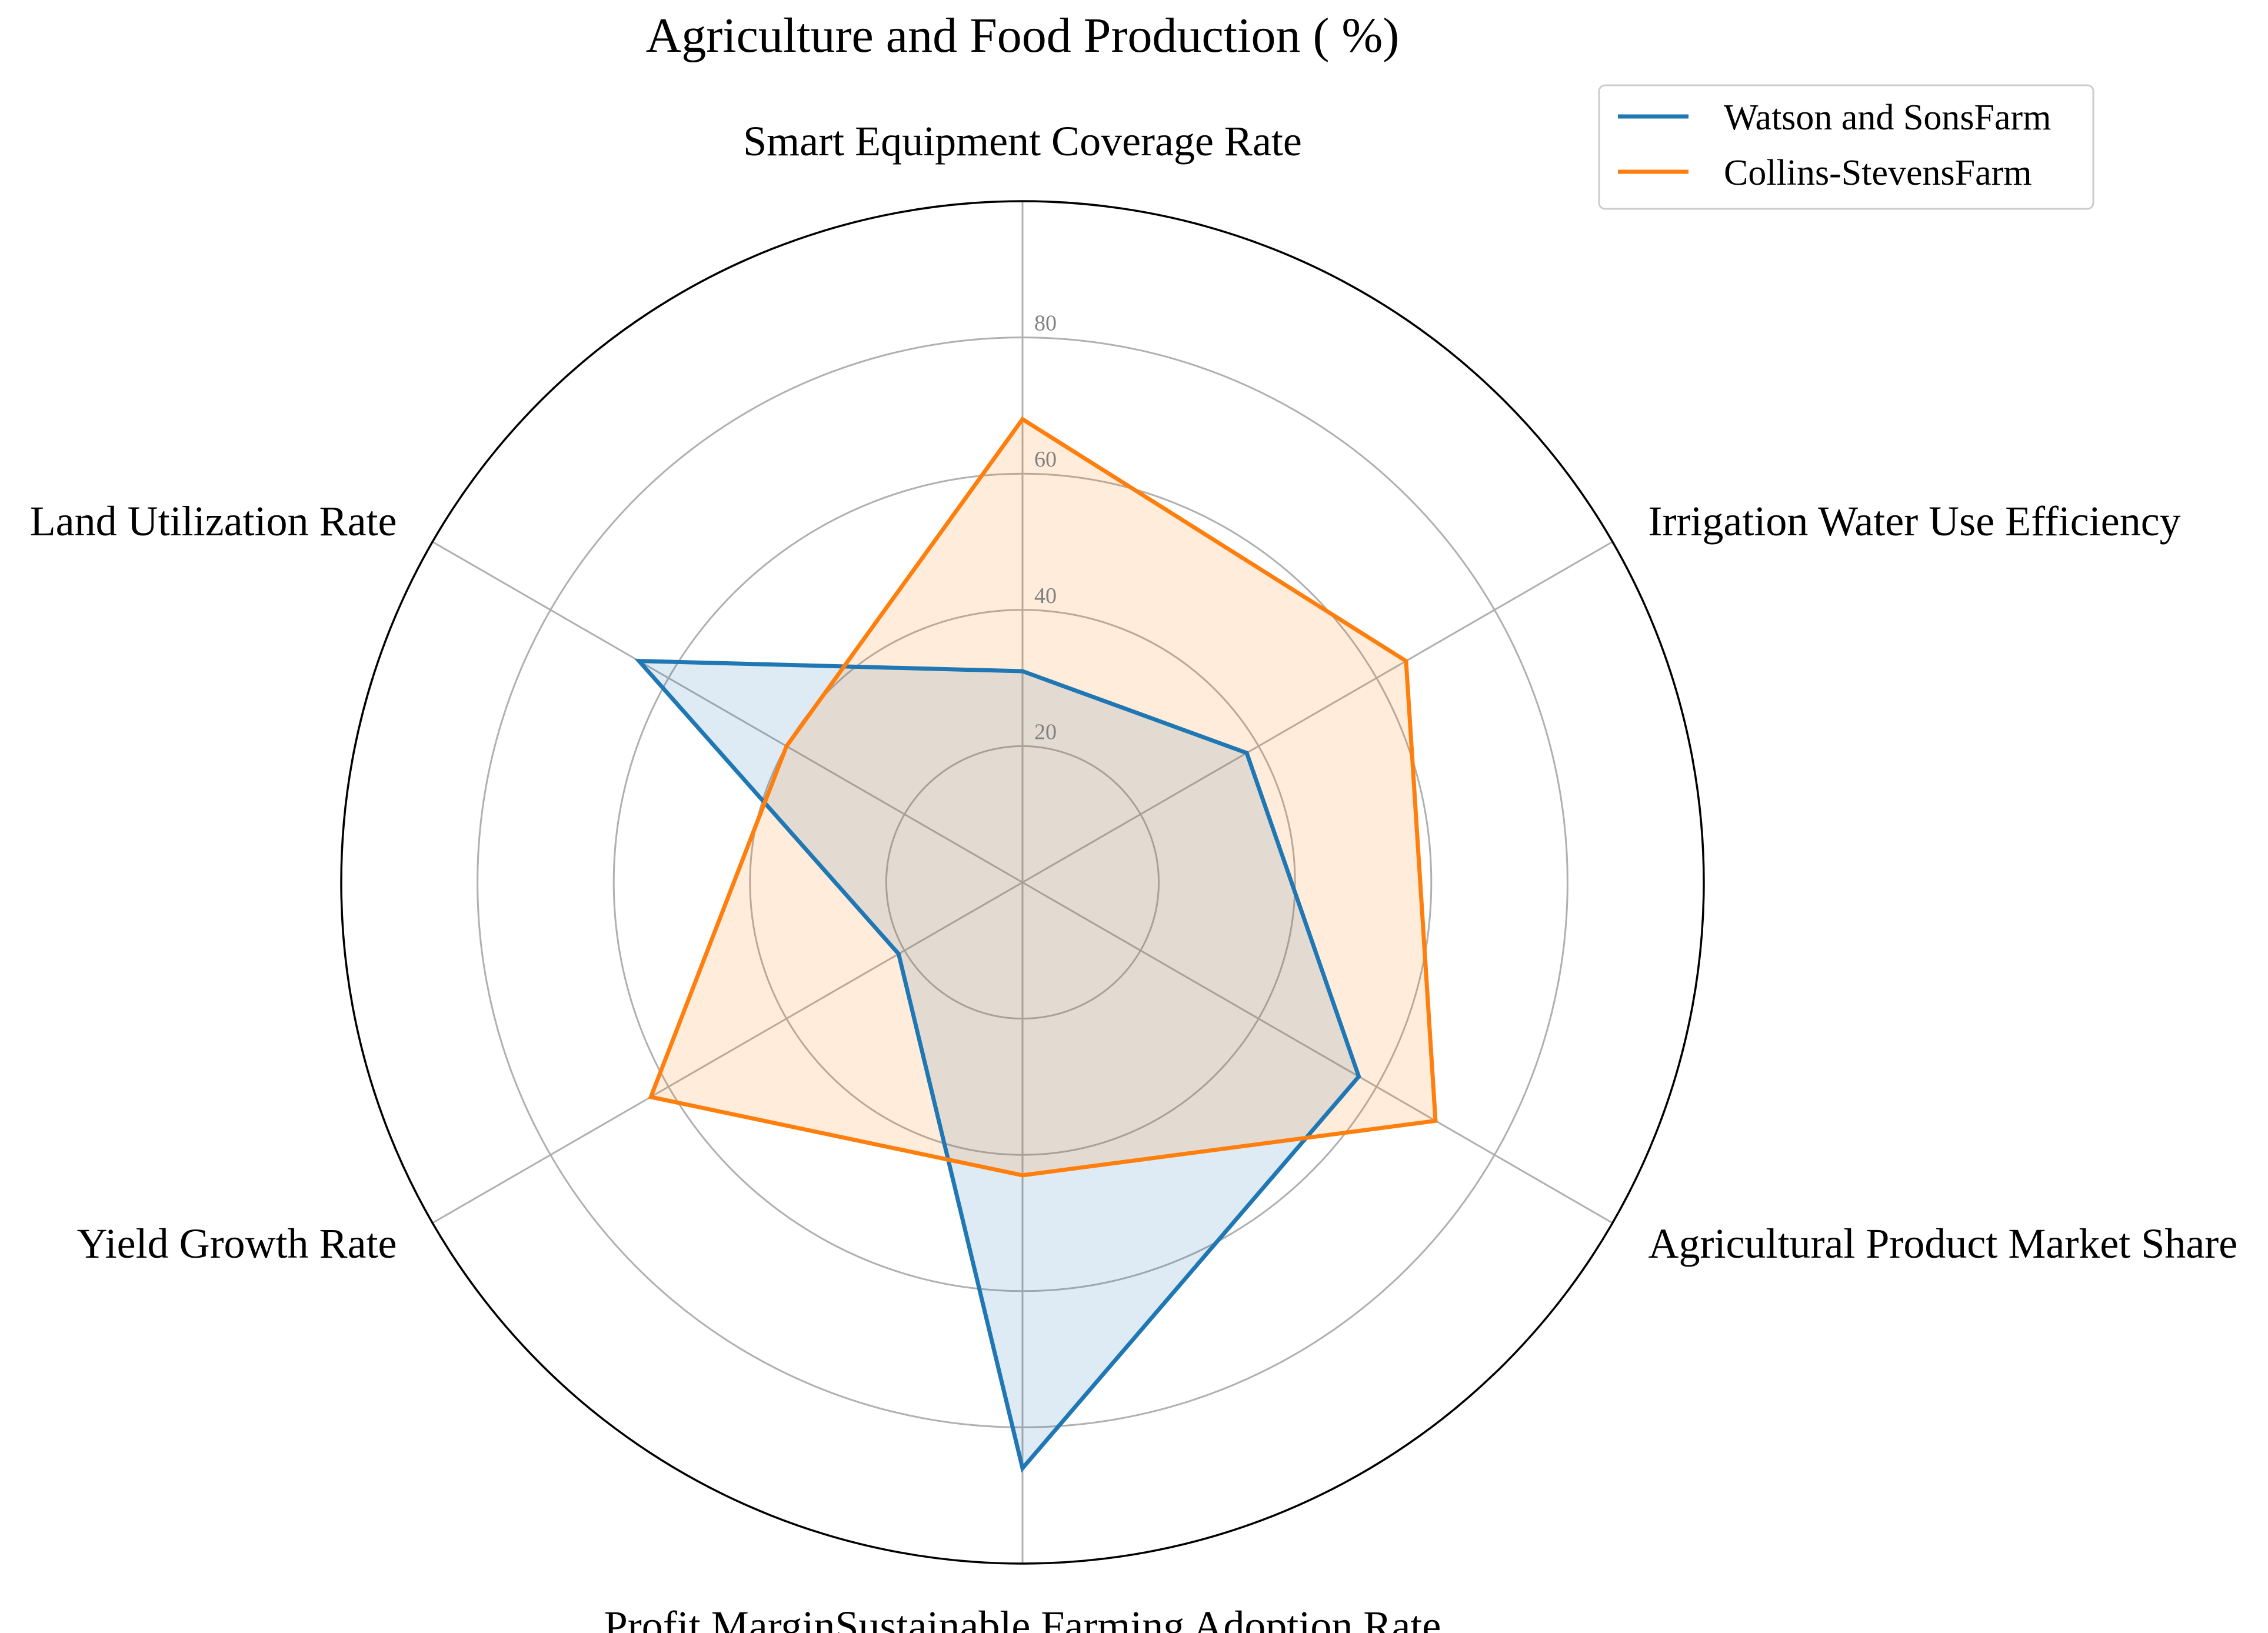  Describe the element at coordinates (1317, 1052) in the screenshot. I see `grid-spoke-agricultural-product-market-share` at that location.